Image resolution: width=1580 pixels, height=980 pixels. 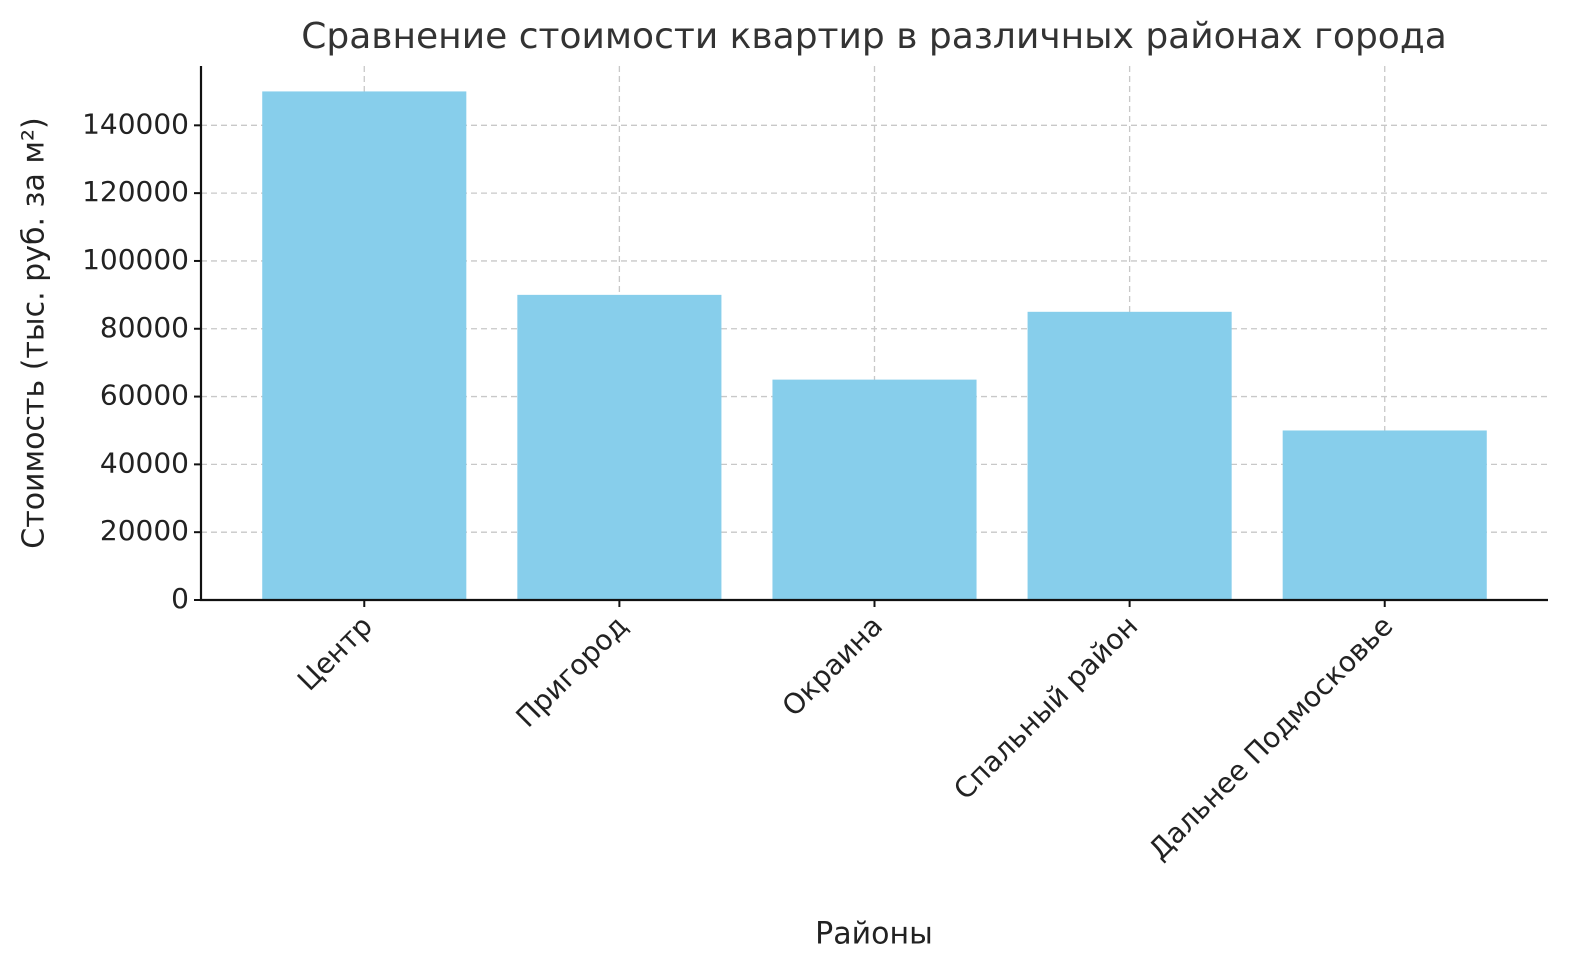 I want to click on y-tick-label: 20000, so click(x=144, y=530).